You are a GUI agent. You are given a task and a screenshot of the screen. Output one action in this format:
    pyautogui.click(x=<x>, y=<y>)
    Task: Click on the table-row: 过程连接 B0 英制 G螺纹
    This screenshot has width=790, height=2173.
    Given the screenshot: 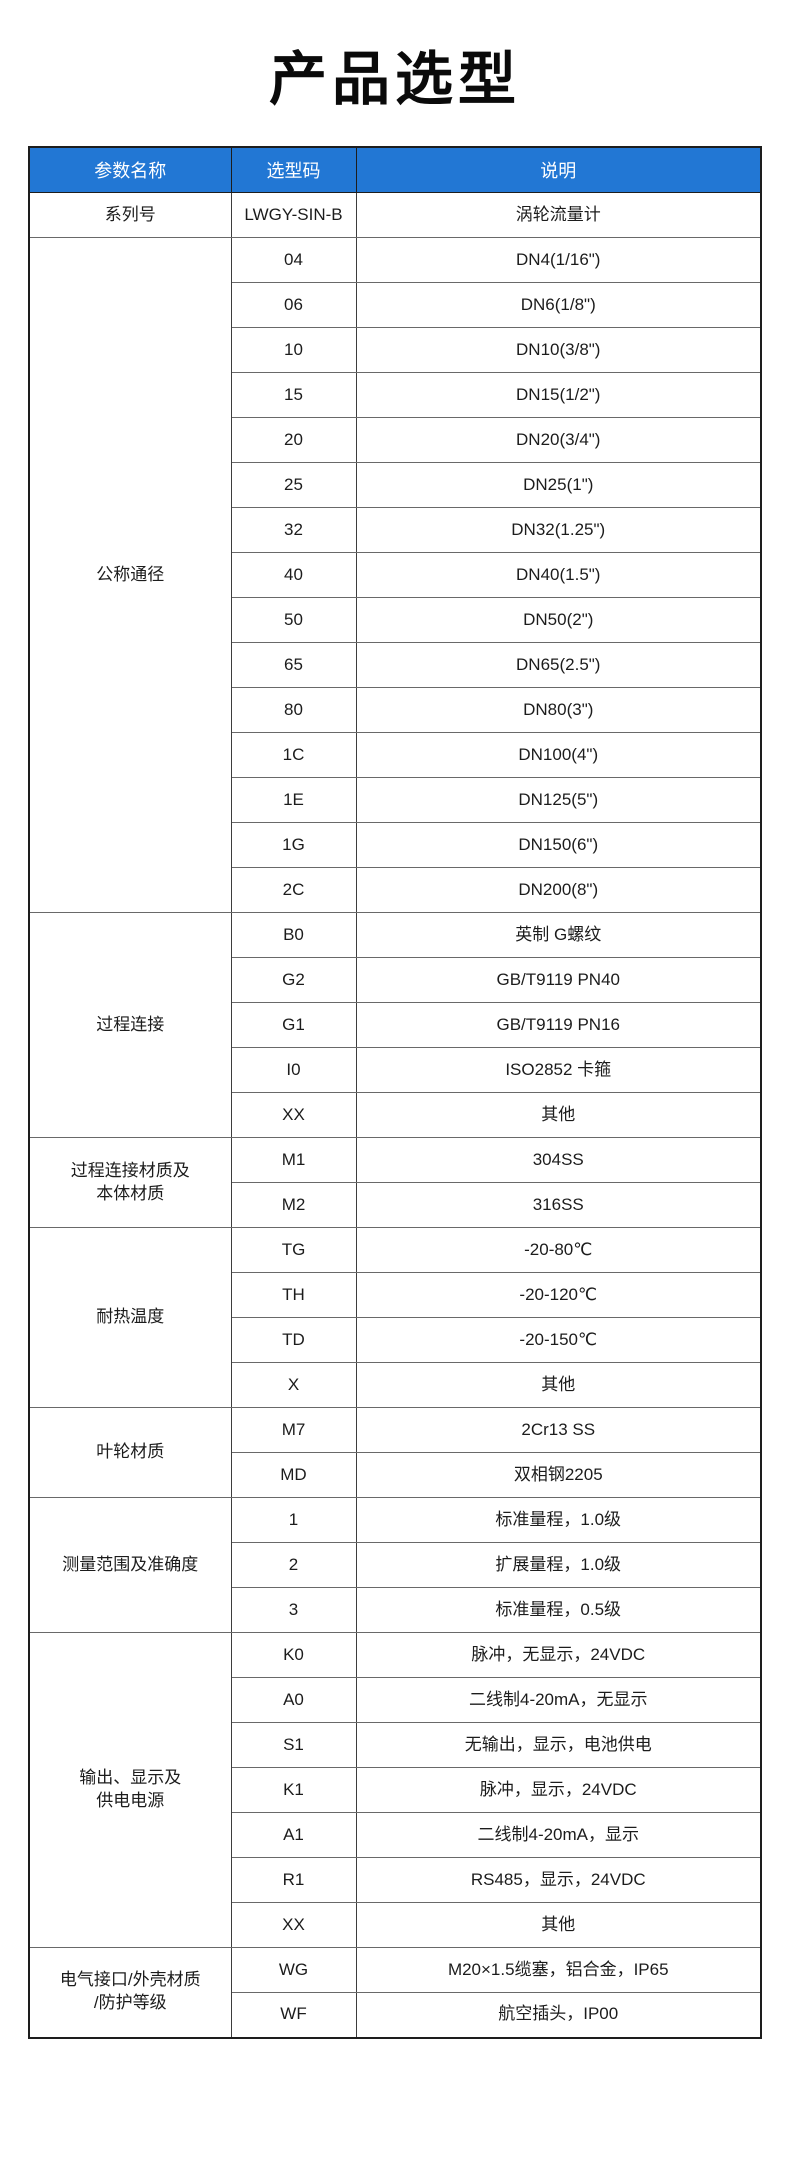 What is the action you would take?
    pyautogui.click(x=395, y=1025)
    